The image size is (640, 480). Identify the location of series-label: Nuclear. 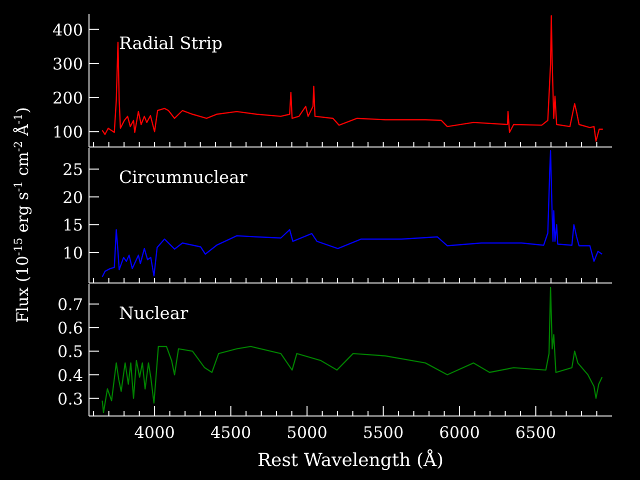
(153, 314).